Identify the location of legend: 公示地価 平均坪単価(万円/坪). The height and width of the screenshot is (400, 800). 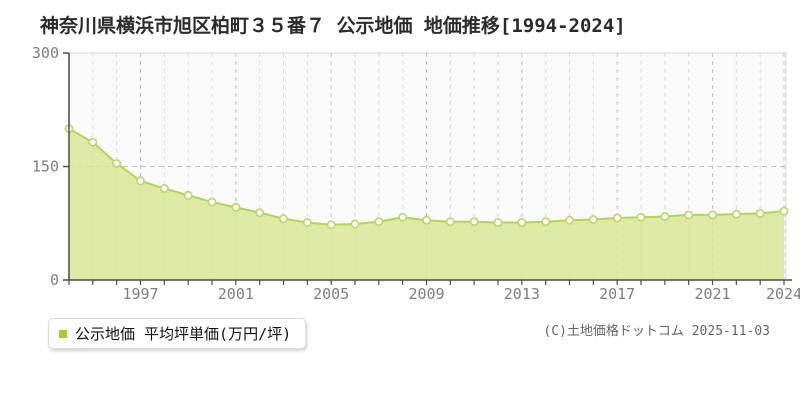
(177, 333).